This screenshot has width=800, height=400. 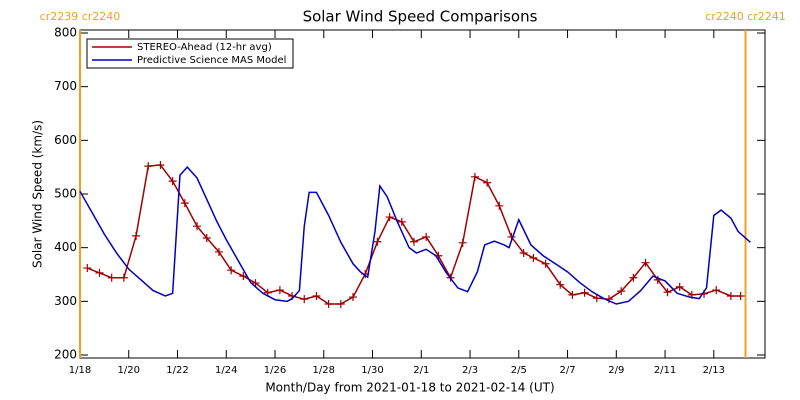 I want to click on x-tick-label: 1/18, so click(x=80, y=370).